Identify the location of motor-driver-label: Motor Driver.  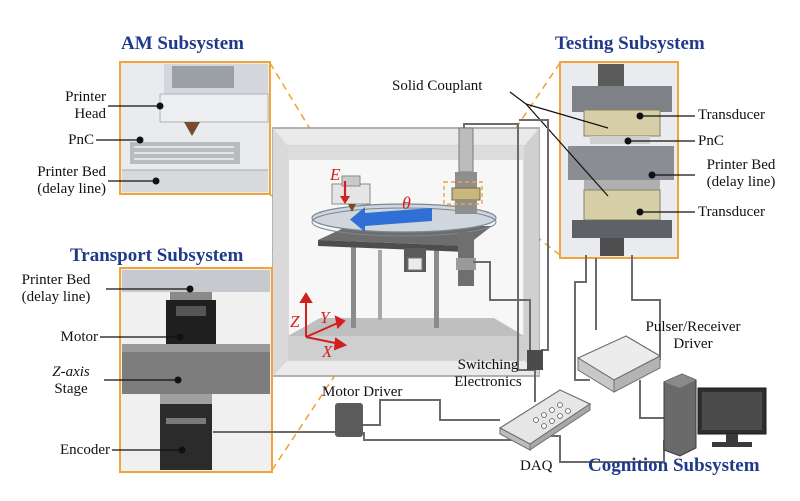
(362, 392).